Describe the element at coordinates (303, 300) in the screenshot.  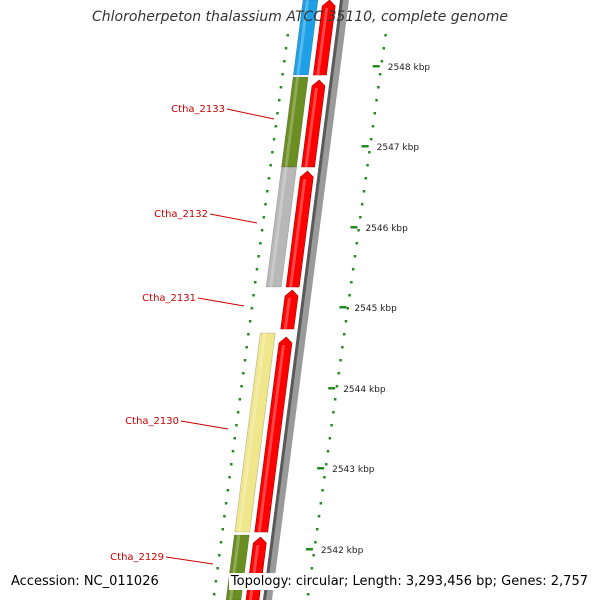
I see `backbone-highlight` at that location.